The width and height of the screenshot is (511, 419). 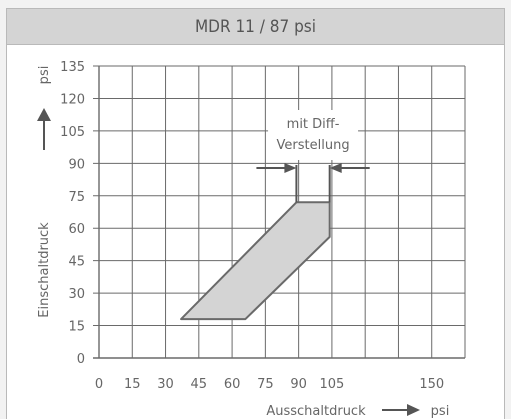 I want to click on x-tick-label: 0, so click(x=99, y=384).